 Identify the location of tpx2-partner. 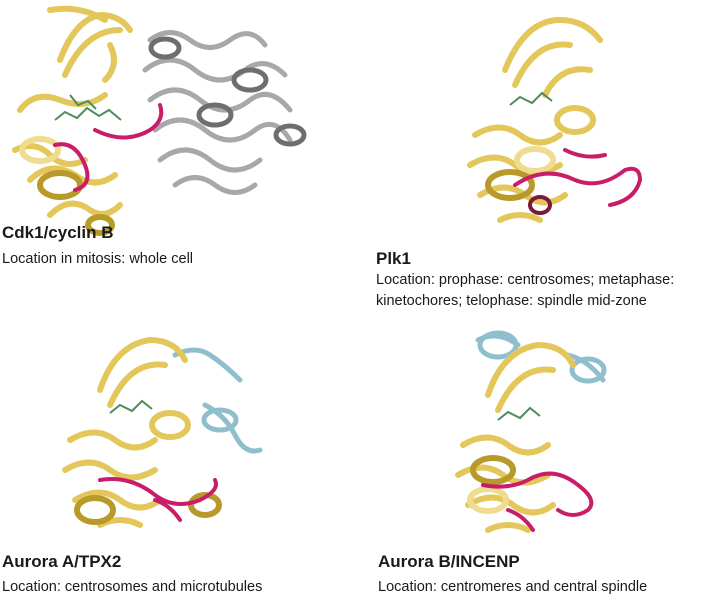
(217, 400).